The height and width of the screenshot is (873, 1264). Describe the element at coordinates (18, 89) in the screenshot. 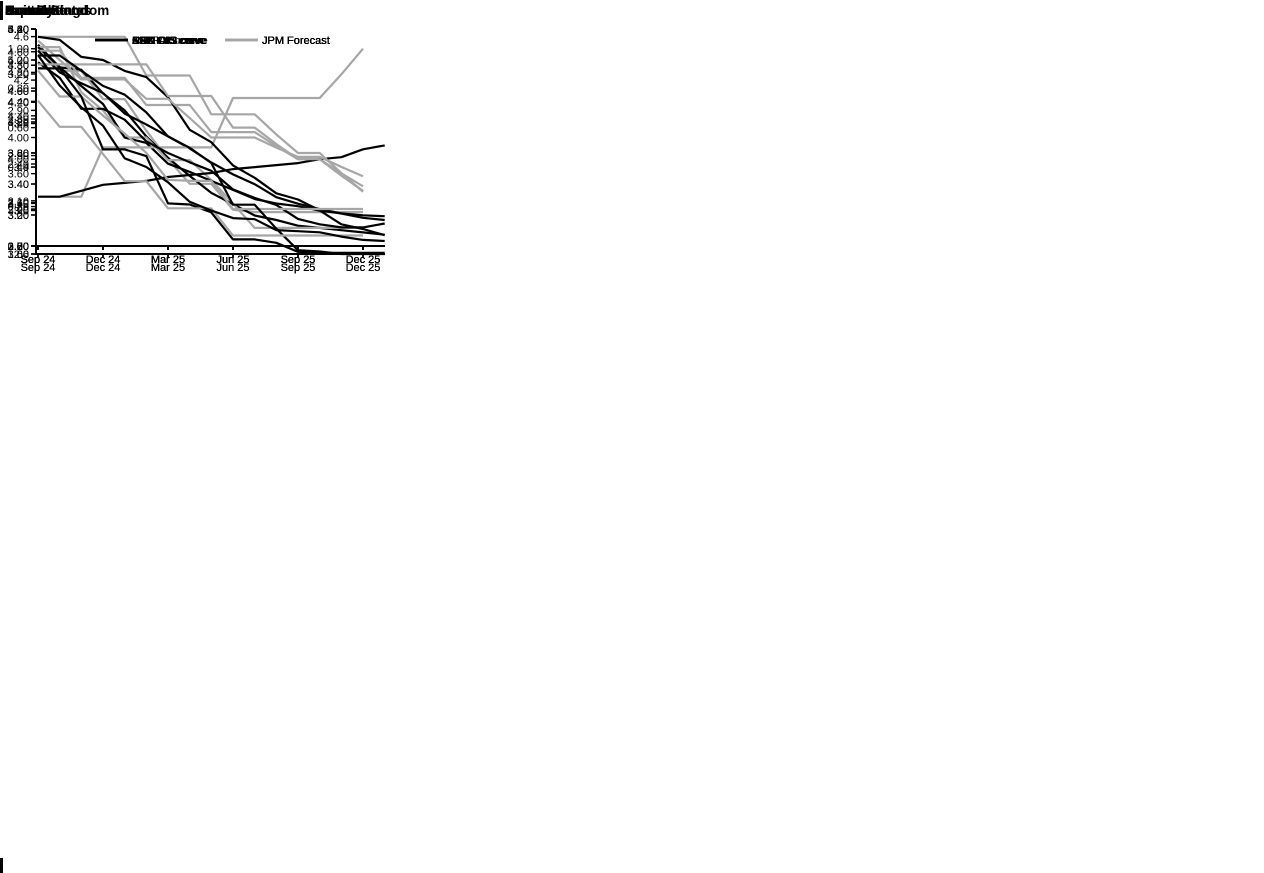

I see `y-tick-label: 0.80` at that location.